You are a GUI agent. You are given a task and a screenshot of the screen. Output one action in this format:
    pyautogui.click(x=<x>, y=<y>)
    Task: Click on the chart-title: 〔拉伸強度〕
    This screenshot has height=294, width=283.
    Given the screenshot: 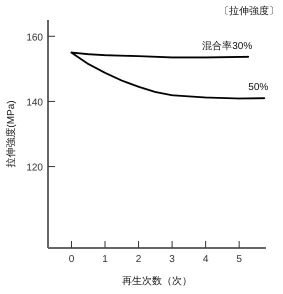 What is the action you would take?
    pyautogui.click(x=249, y=11)
    